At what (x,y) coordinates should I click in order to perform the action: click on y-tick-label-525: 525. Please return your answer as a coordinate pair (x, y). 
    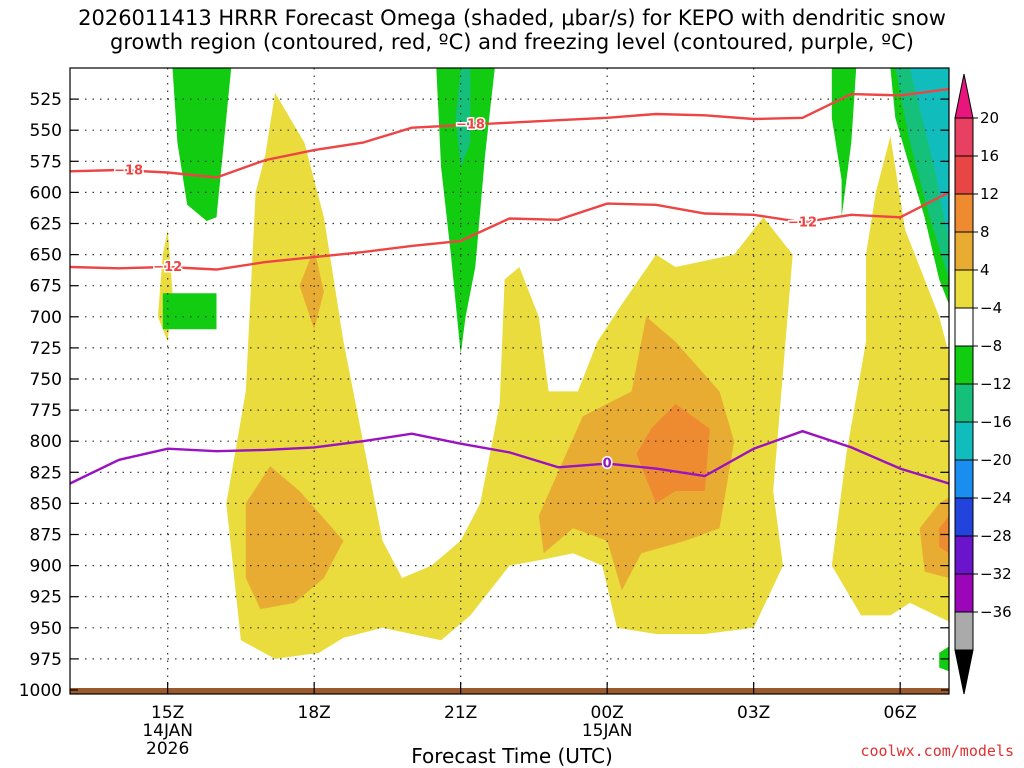
    Looking at the image, I should click on (46, 100).